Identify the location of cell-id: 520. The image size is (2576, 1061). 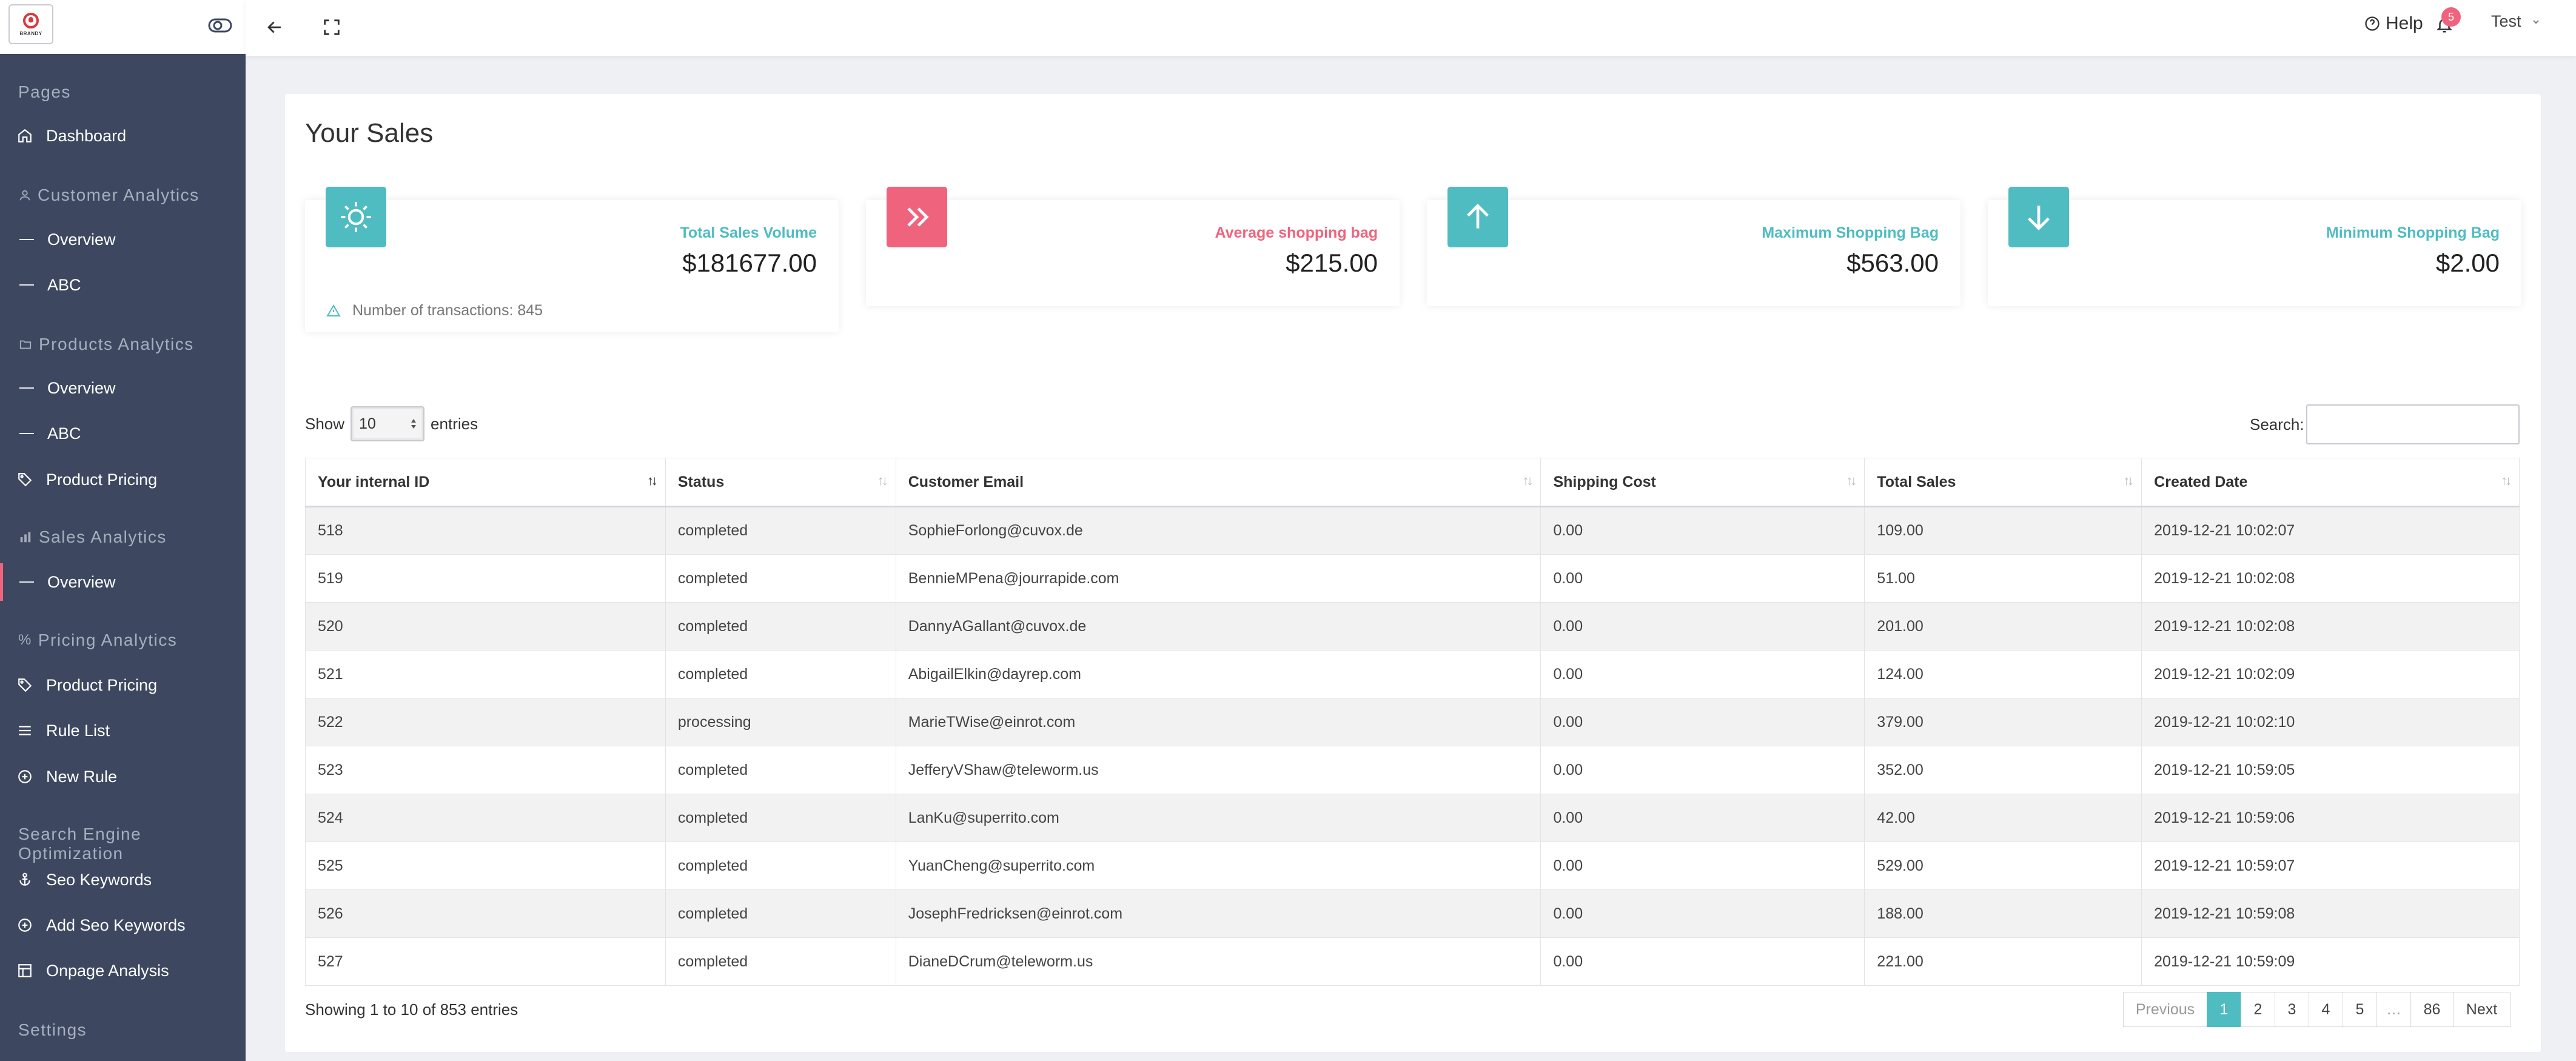
(485, 626).